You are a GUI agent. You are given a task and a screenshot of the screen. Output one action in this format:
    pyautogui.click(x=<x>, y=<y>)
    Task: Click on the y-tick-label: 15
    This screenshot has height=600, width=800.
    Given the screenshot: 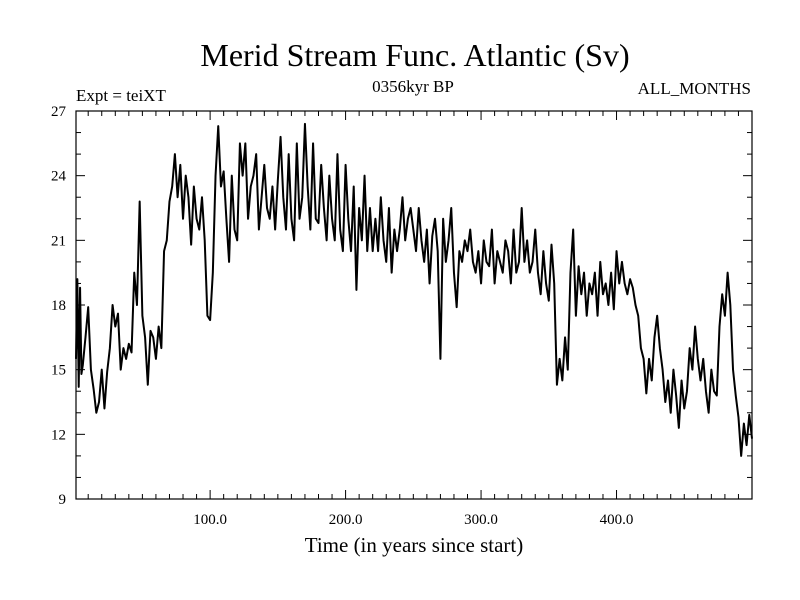 What is the action you would take?
    pyautogui.click(x=58, y=371)
    